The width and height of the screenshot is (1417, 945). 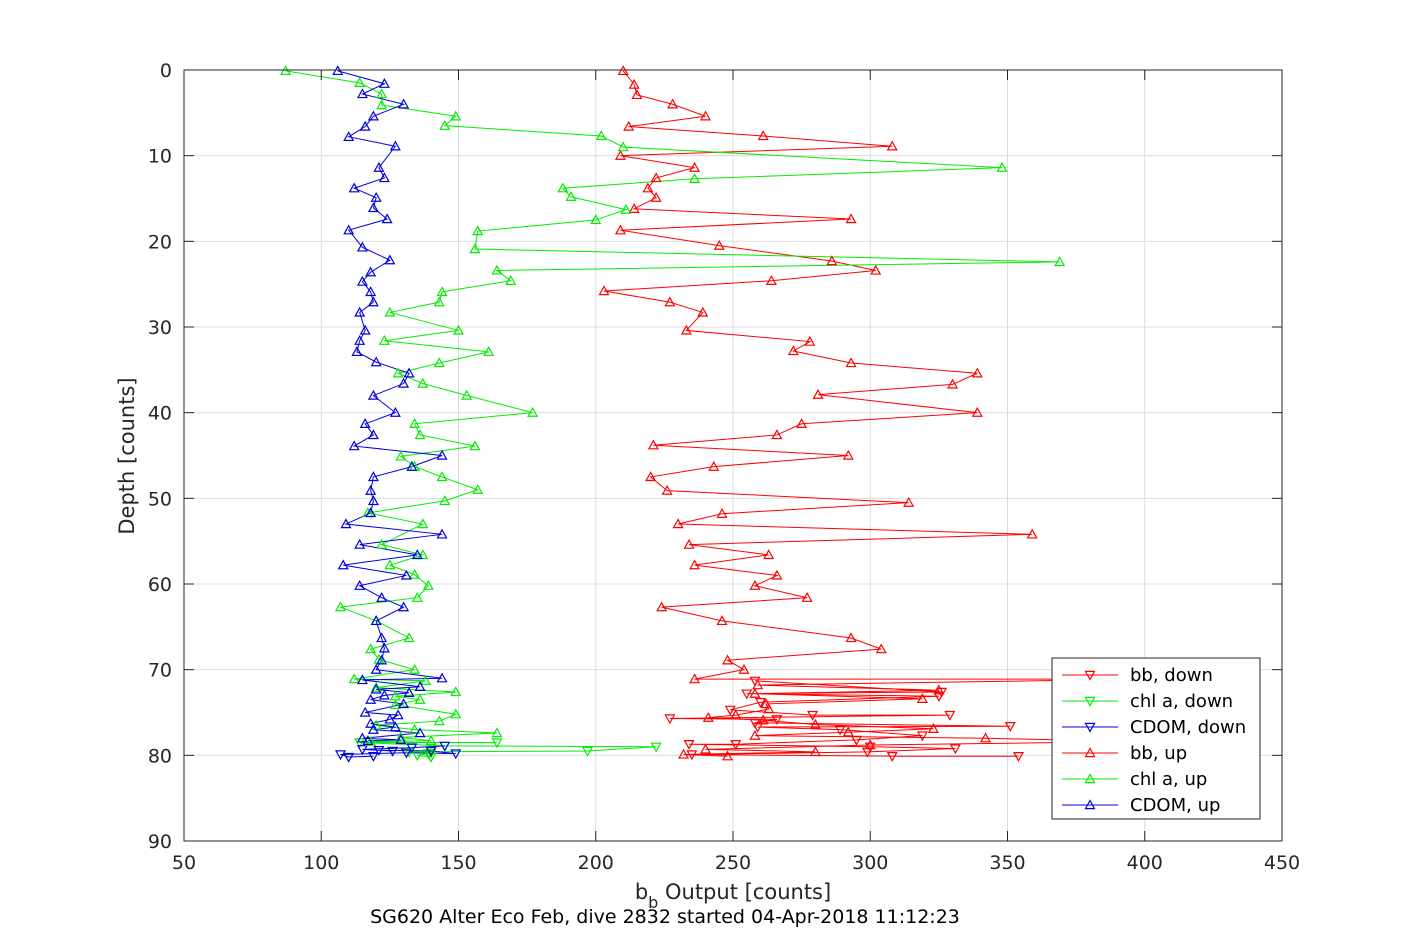 I want to click on series-line-chl-a-down, so click(x=508, y=749).